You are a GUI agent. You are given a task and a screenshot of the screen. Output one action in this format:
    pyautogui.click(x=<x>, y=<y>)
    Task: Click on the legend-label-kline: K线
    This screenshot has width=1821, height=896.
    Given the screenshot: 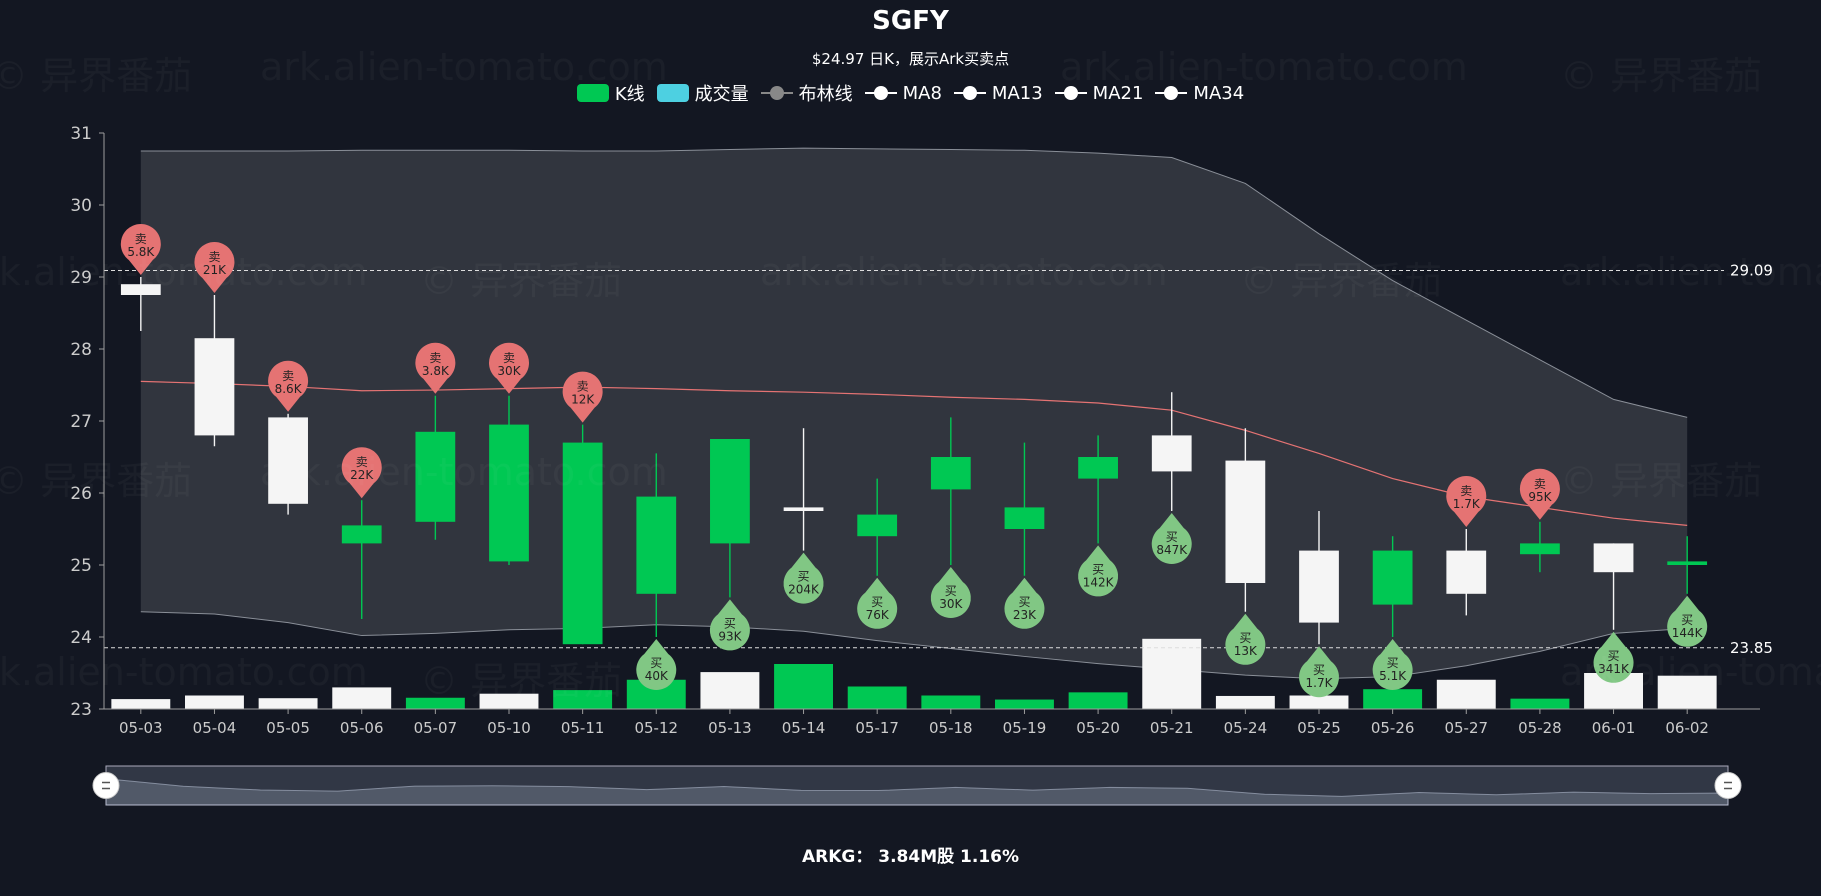 What is the action you would take?
    pyautogui.click(x=629, y=94)
    